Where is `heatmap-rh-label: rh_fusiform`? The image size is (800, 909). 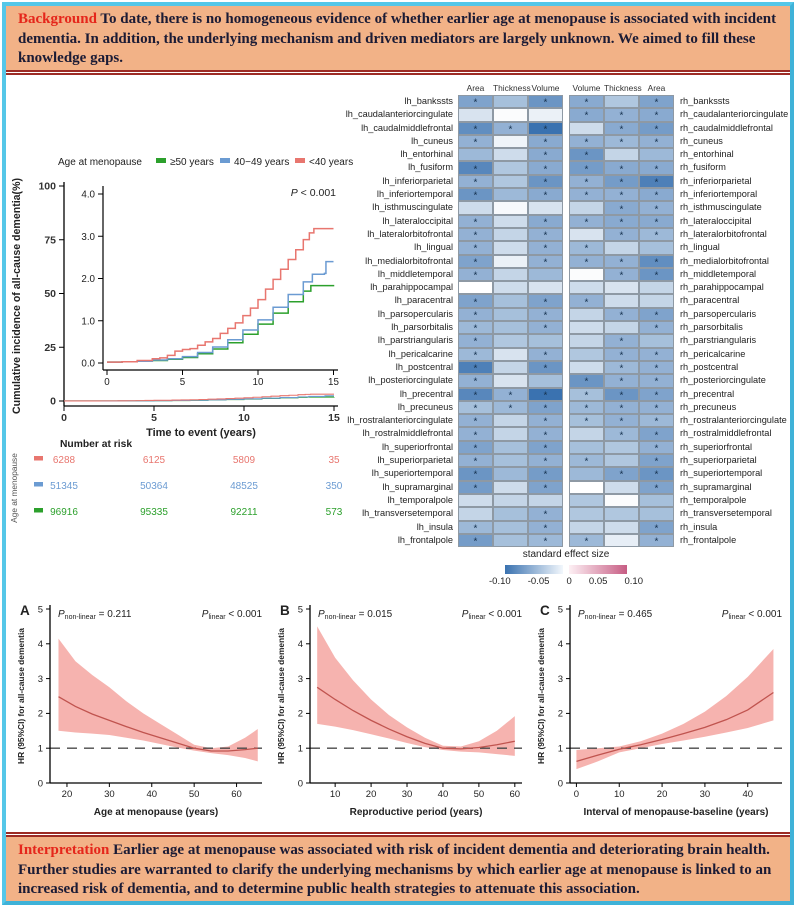 heatmap-rh-label: rh_fusiform is located at coordinates (703, 167).